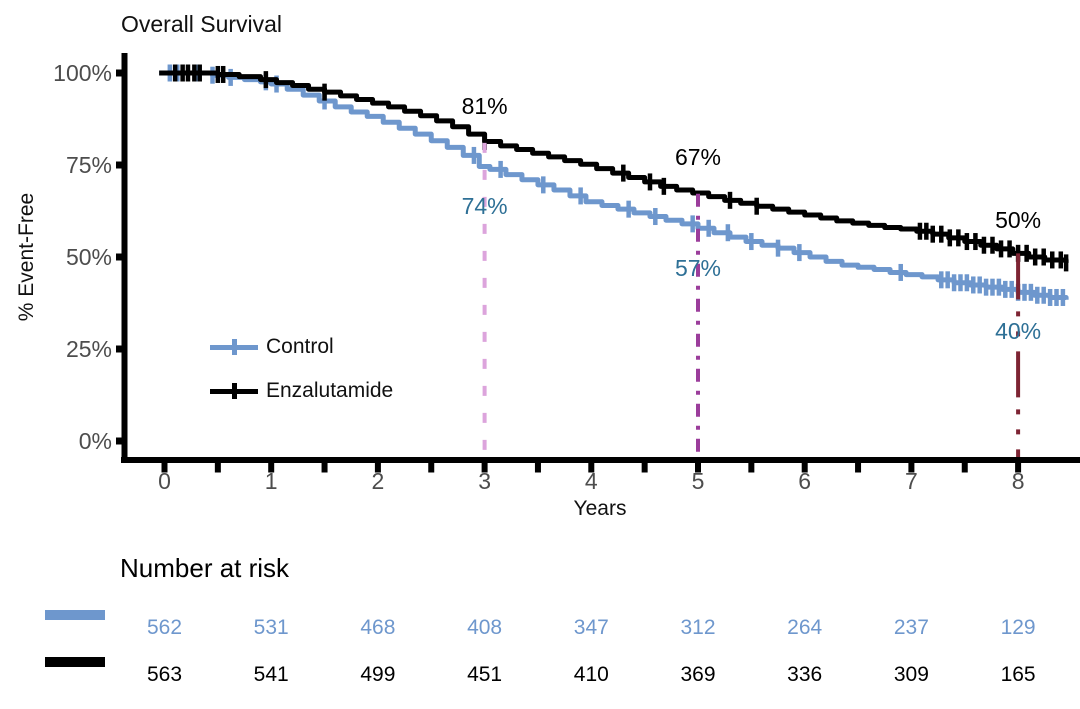  What do you see at coordinates (911, 674) in the screenshot?
I see `risk-count: 309` at bounding box center [911, 674].